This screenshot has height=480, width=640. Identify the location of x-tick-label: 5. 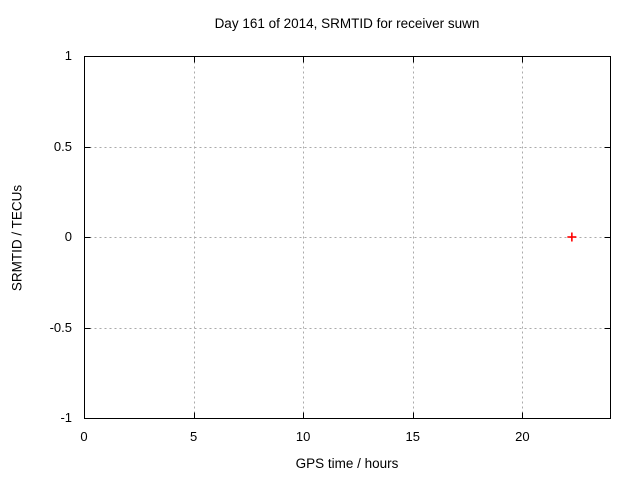
(193, 436).